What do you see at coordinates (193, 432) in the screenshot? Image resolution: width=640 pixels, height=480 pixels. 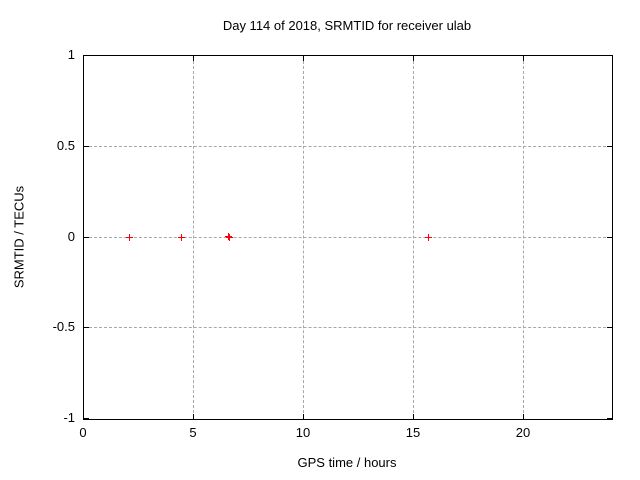 I see `x-tick-label: 5` at bounding box center [193, 432].